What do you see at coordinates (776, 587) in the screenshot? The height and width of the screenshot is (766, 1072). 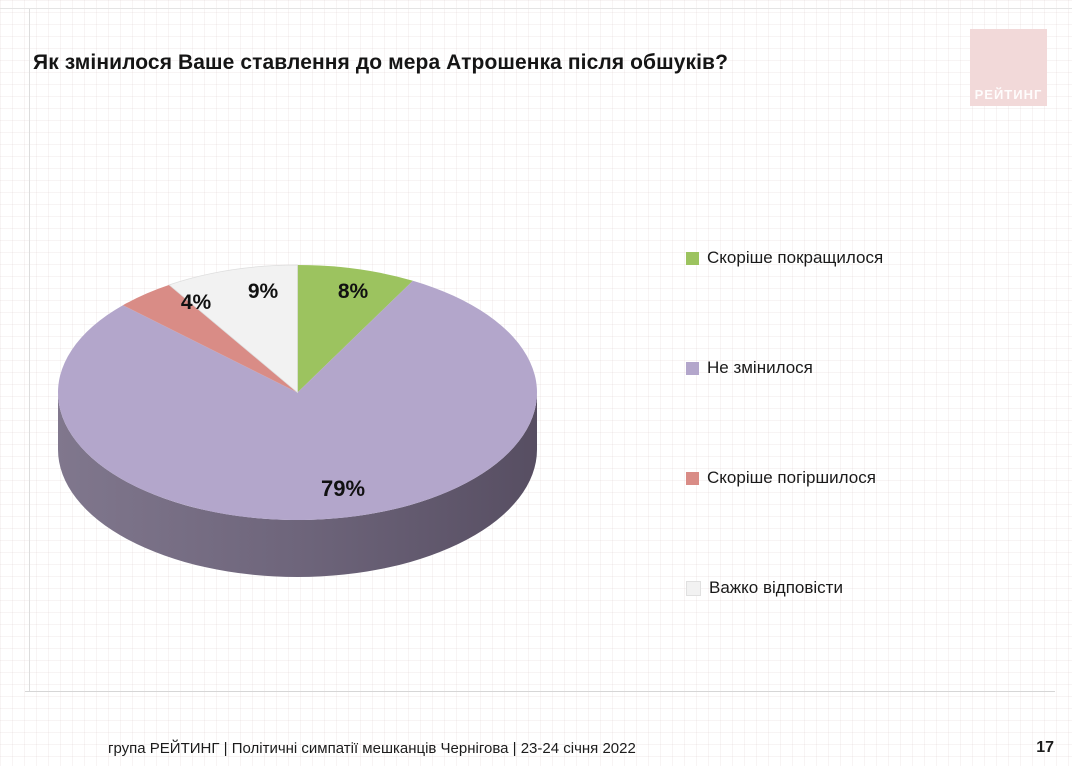 I see `legend-label: Важко відповісти` at bounding box center [776, 587].